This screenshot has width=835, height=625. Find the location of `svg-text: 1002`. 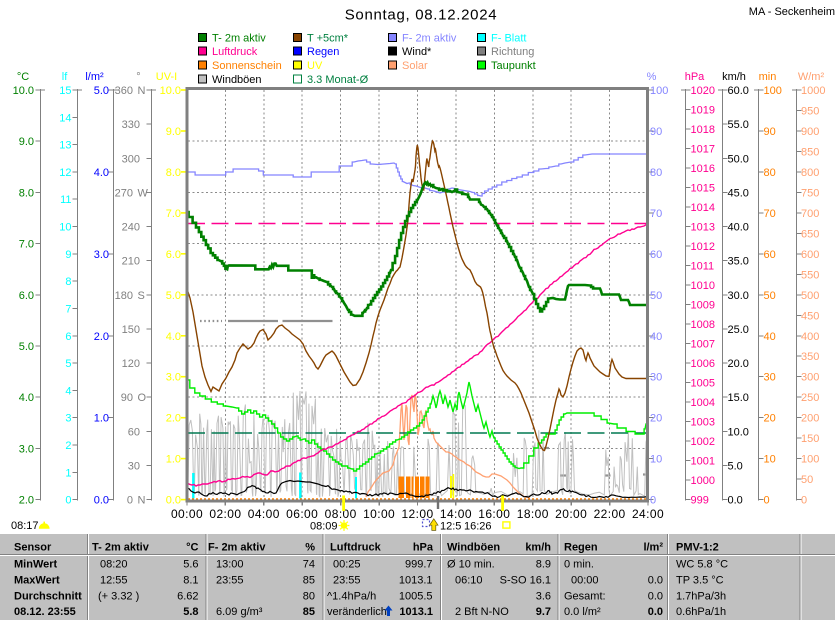

svg-text: 1002 is located at coordinates (703, 442).